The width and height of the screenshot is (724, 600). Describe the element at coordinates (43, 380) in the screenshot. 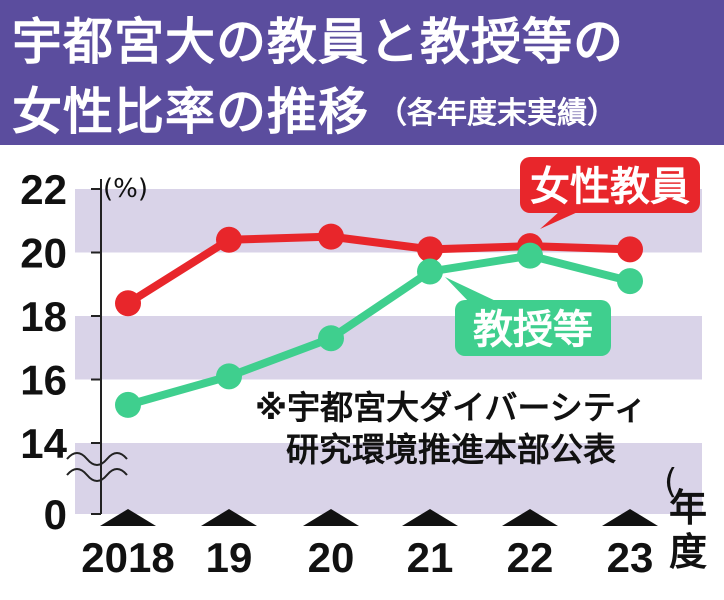

I see `y-tick-label: 16` at that location.